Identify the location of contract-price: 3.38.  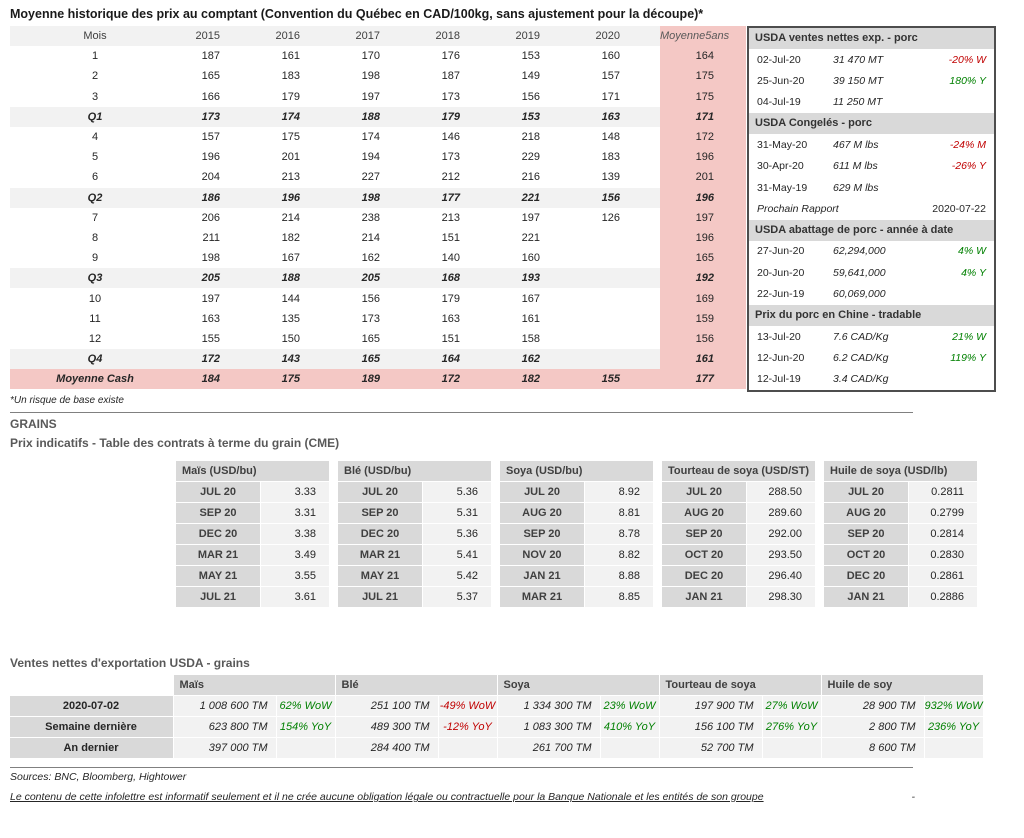
(295, 534).